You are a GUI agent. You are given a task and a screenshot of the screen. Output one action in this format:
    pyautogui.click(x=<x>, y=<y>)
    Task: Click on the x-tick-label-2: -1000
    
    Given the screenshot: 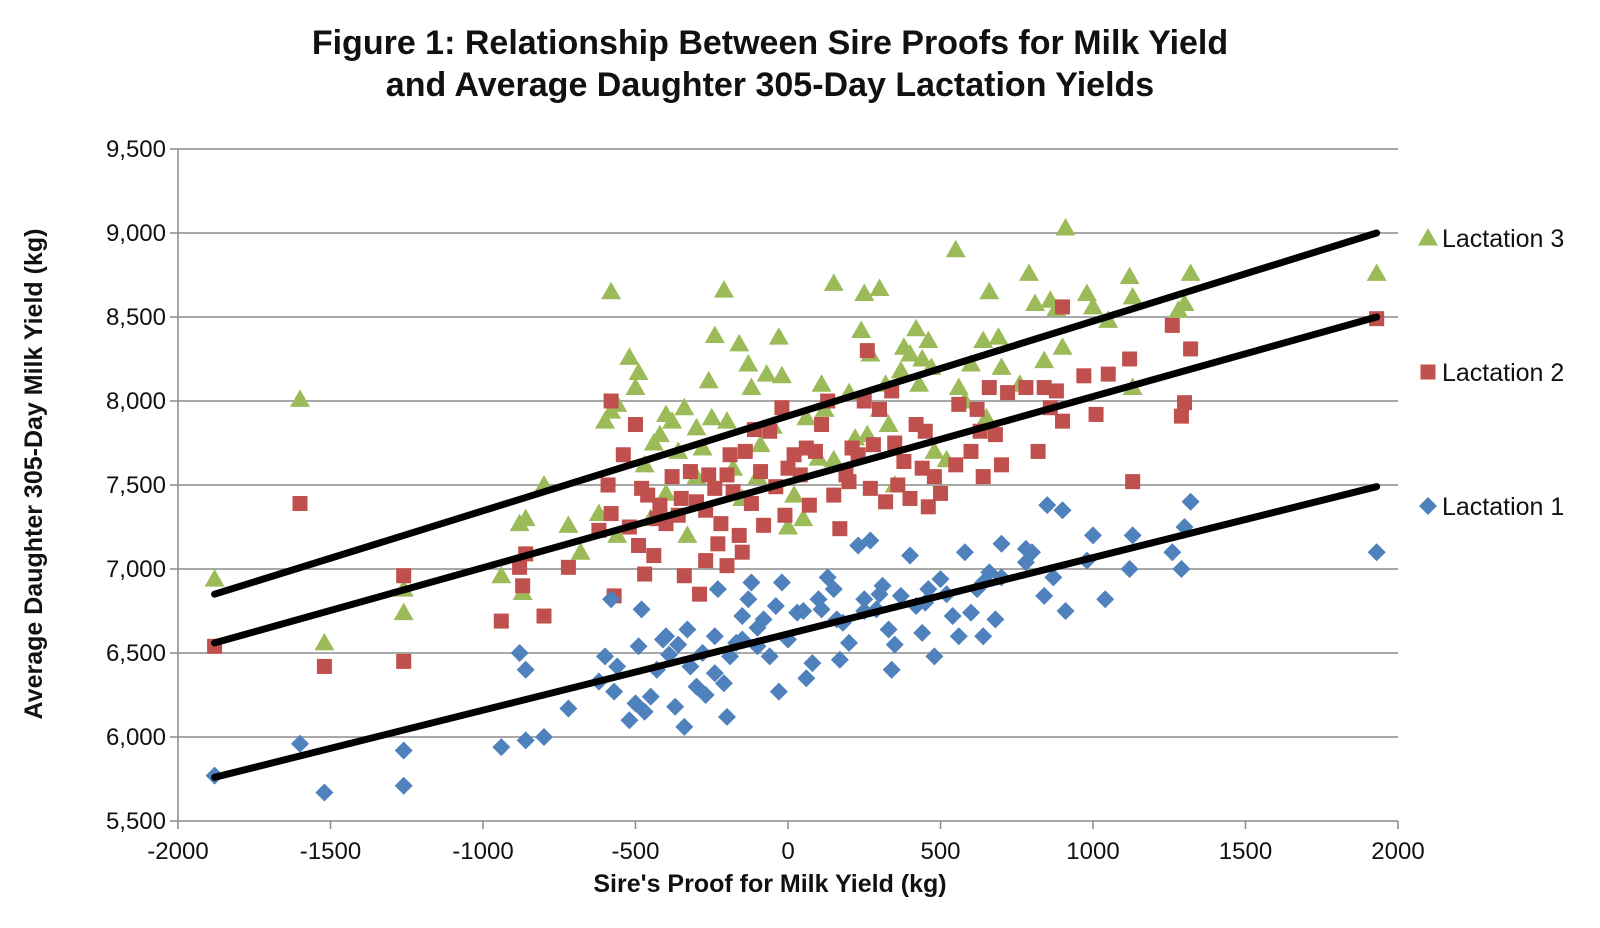 What is the action you would take?
    pyautogui.click(x=482, y=851)
    